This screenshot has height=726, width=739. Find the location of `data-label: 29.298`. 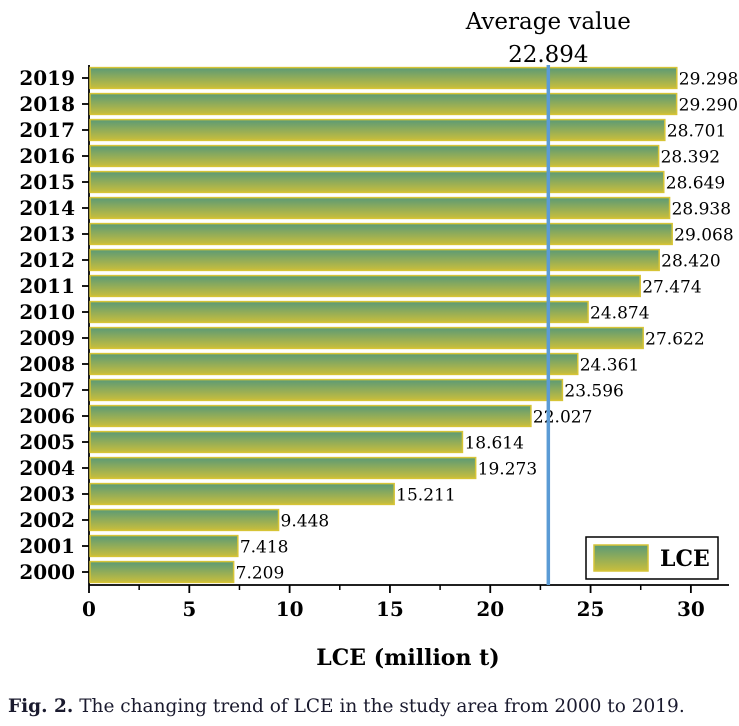

data-label: 29.298 is located at coordinates (708, 80).